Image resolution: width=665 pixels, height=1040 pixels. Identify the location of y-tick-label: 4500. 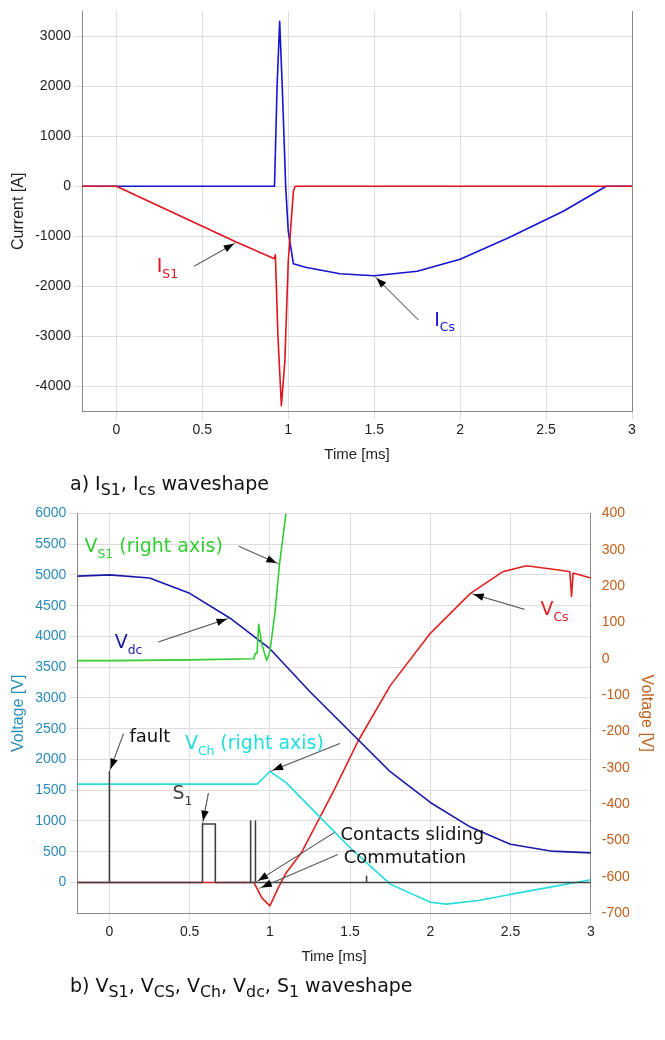
(51, 604).